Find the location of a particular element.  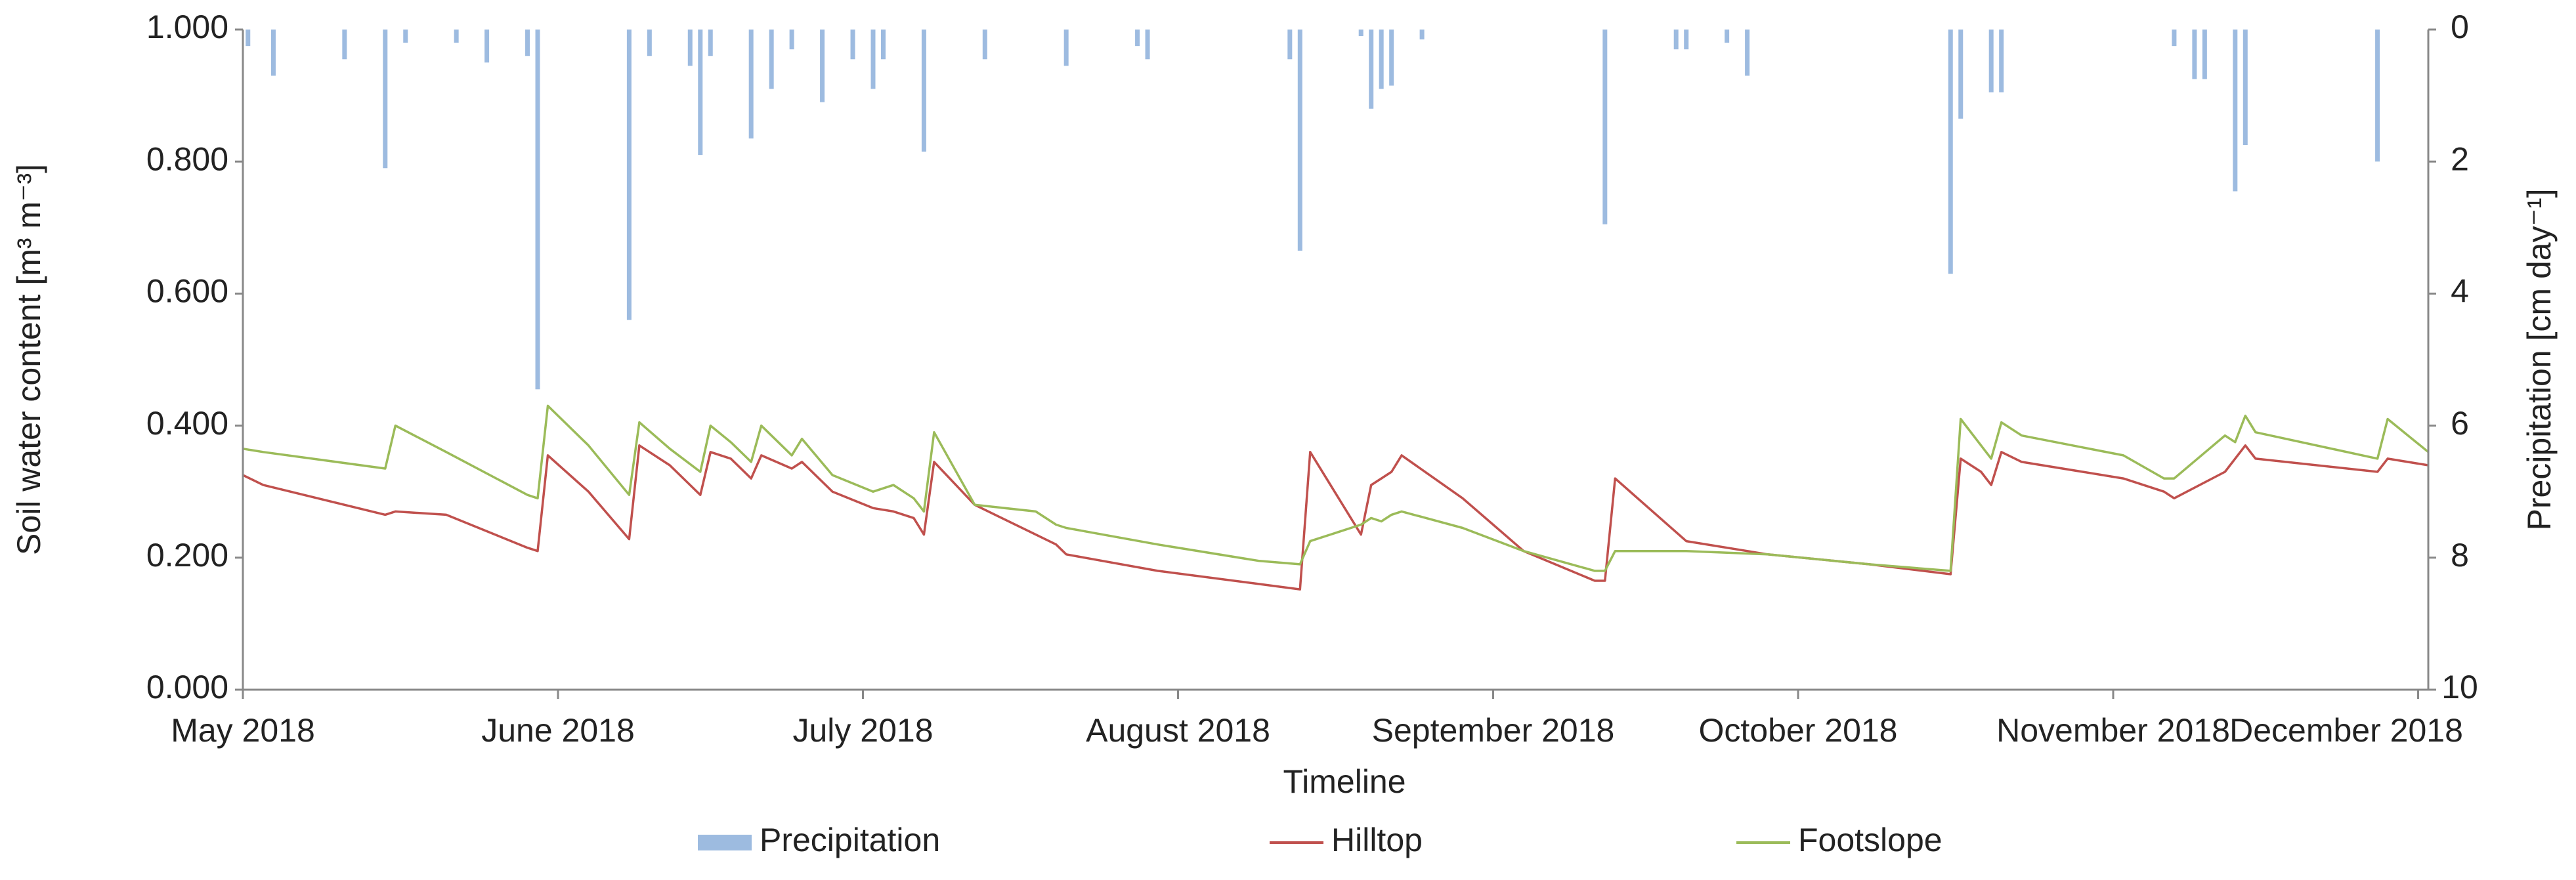

x-tick-label: June 2018 is located at coordinates (558, 730).